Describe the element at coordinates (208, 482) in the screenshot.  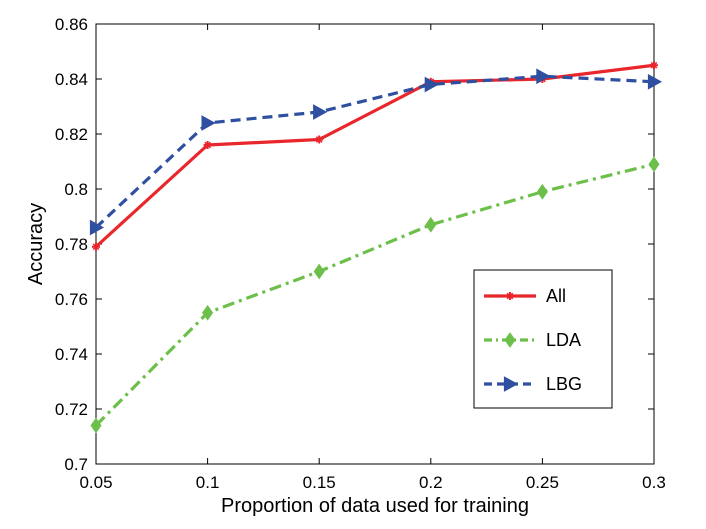
I see `x-tick-label: 0.1` at that location.